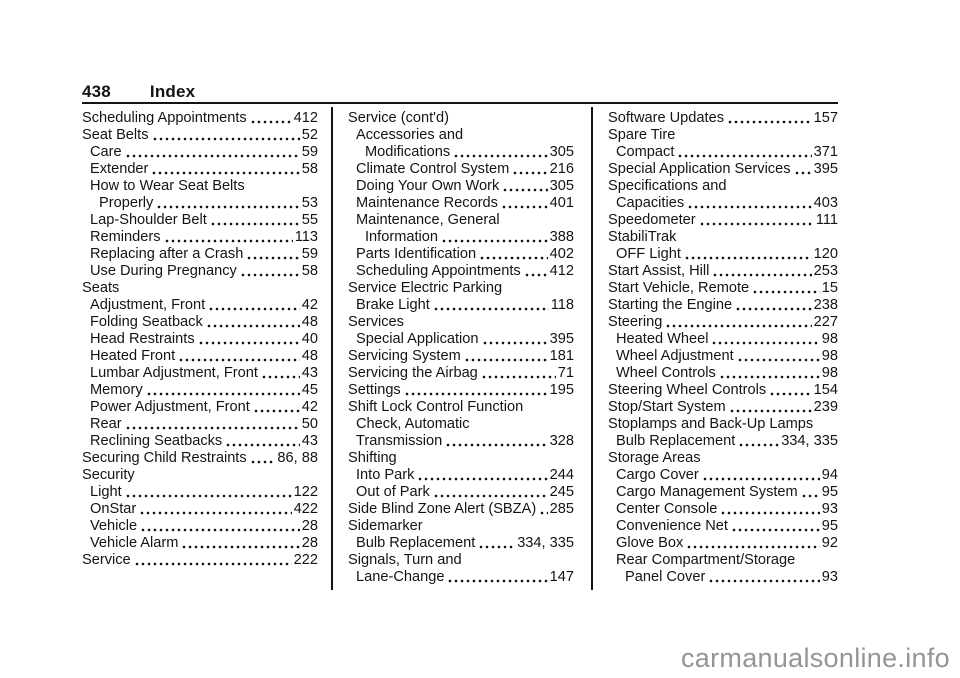 This screenshot has height=678, width=960. I want to click on entry-text: Special Application, so click(417, 339).